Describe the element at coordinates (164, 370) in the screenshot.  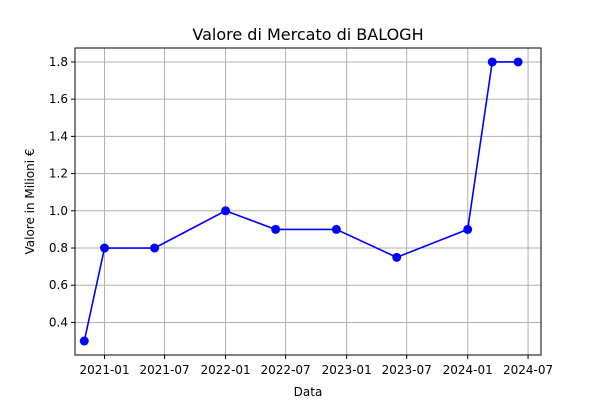
I see `x-tick-label: 2021-07` at that location.